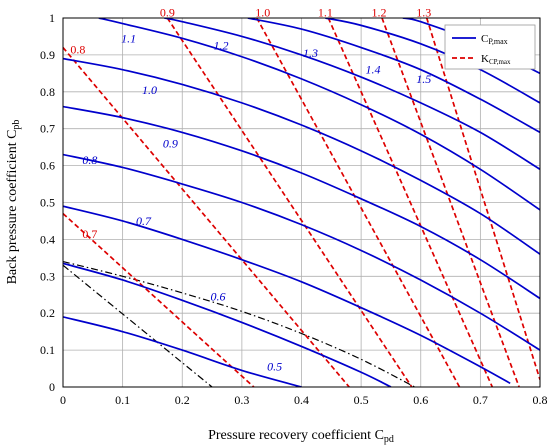 The width and height of the screenshot is (550, 446). I want to click on k-cp-max-label: 1.1, so click(325, 12).